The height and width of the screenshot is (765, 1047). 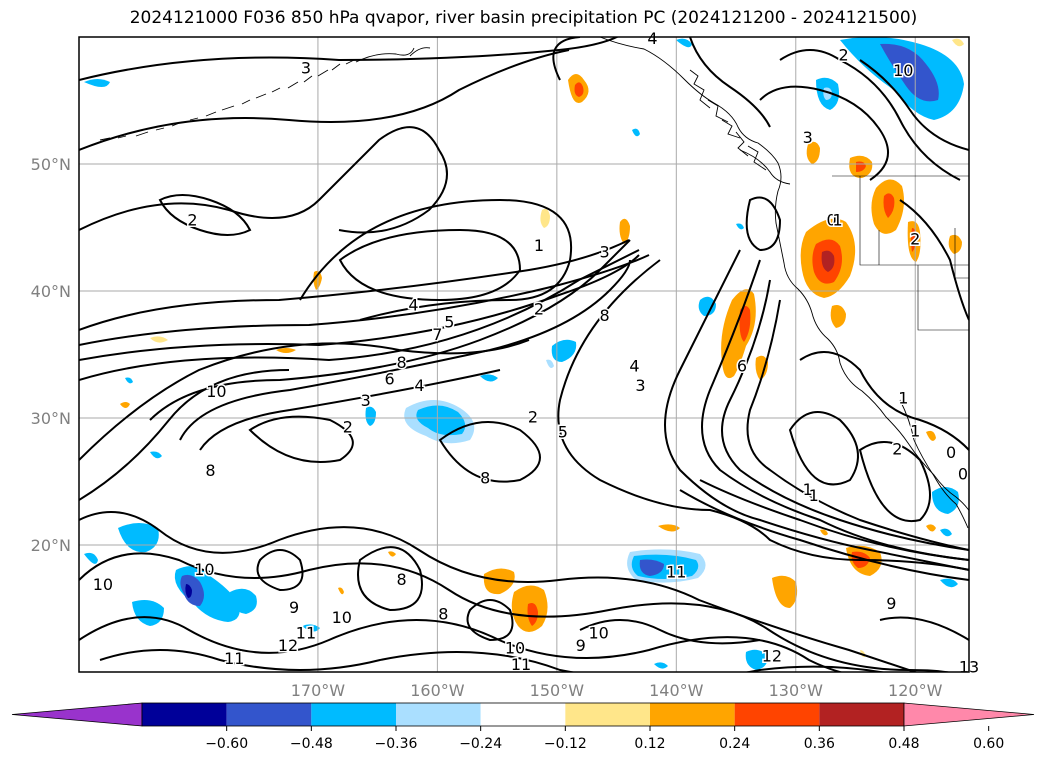 What do you see at coordinates (396, 744) in the screenshot?
I see `colorbar-tick-label: −0.36` at bounding box center [396, 744].